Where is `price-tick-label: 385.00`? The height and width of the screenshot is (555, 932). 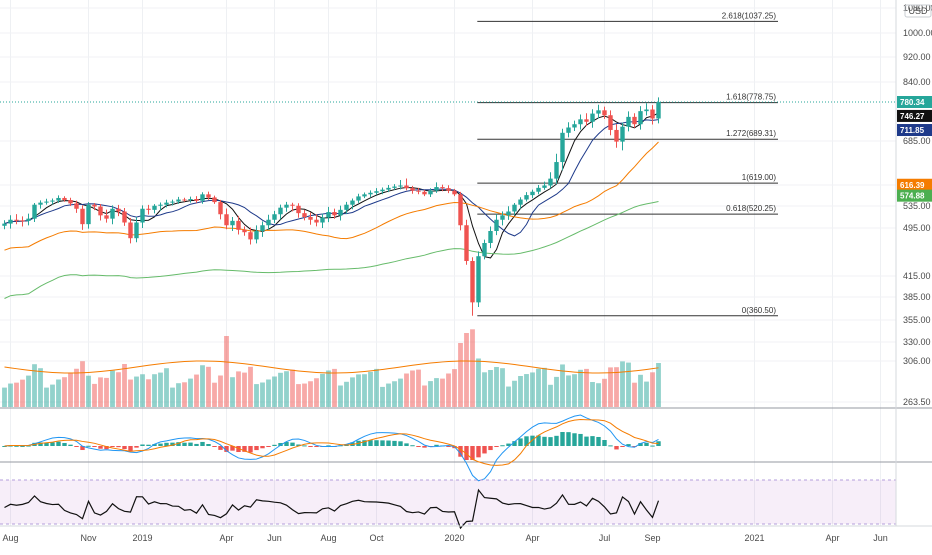 price-tick-label: 385.00 is located at coordinates (917, 297).